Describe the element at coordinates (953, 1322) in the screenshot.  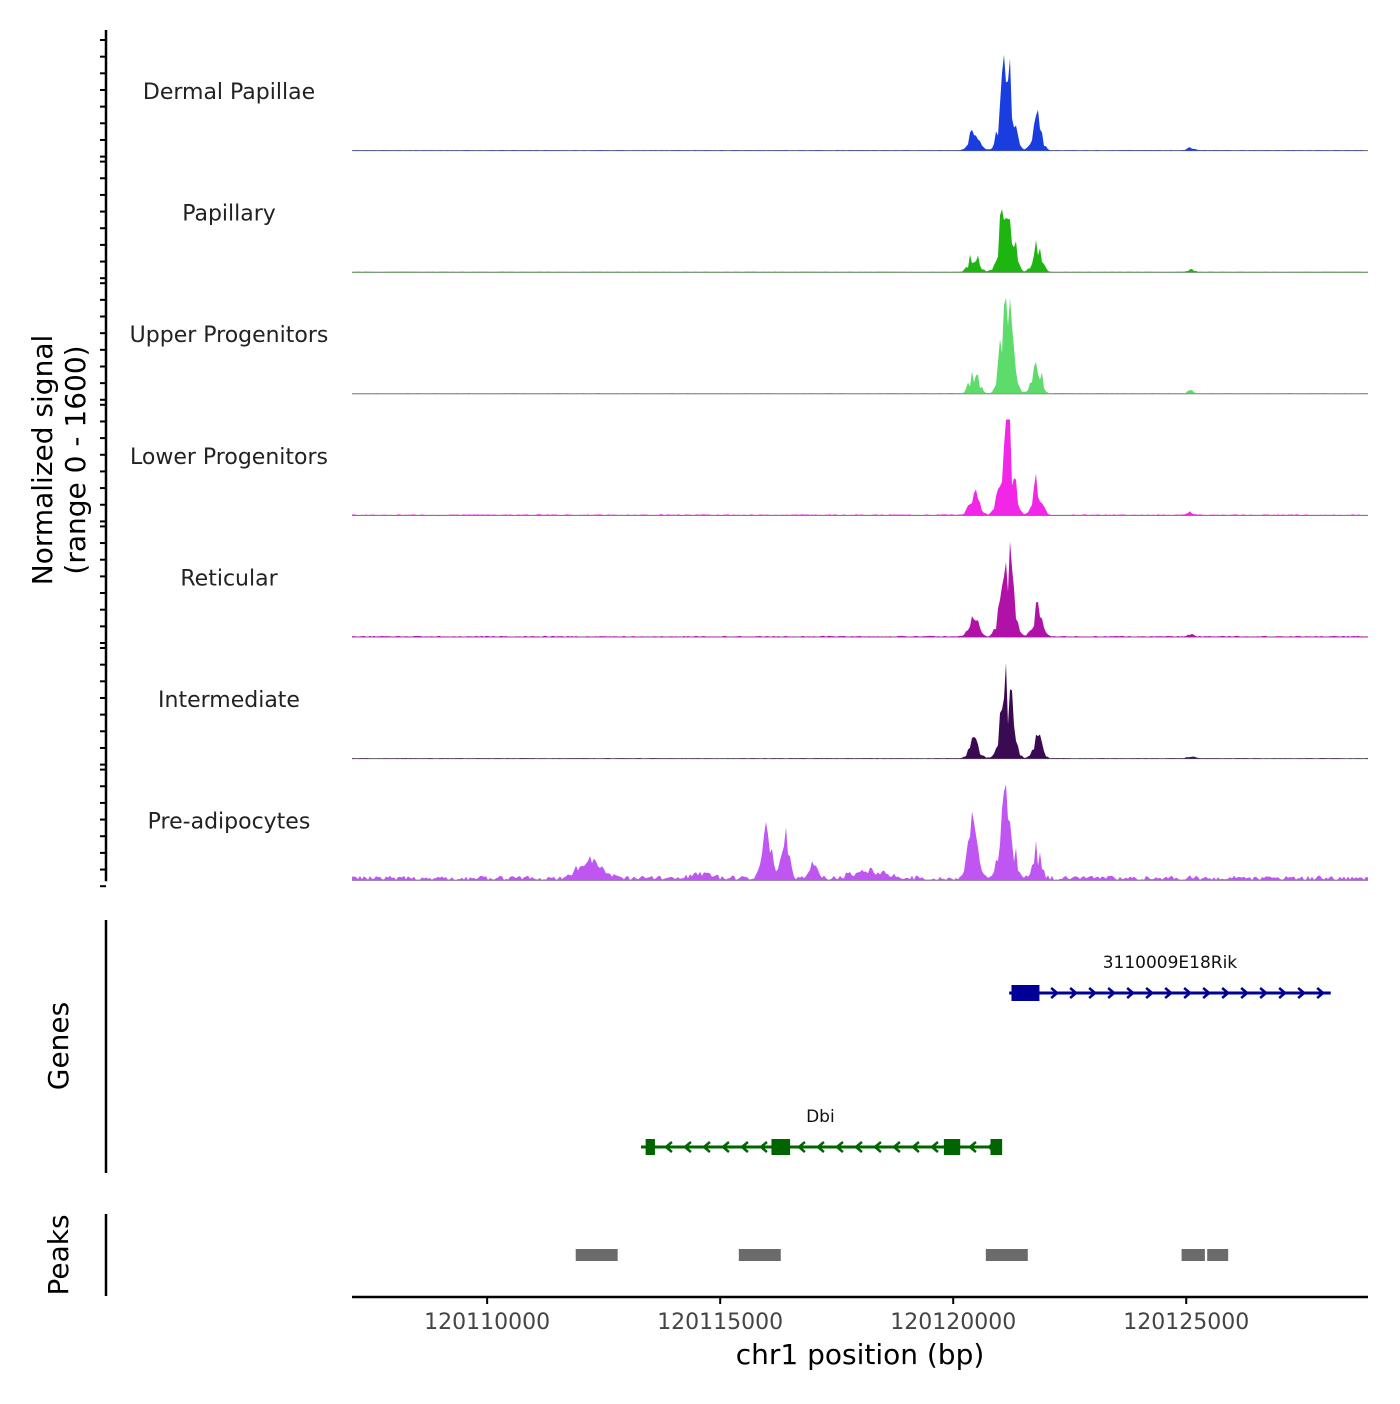
I see `x-tick-label: 120120000` at that location.